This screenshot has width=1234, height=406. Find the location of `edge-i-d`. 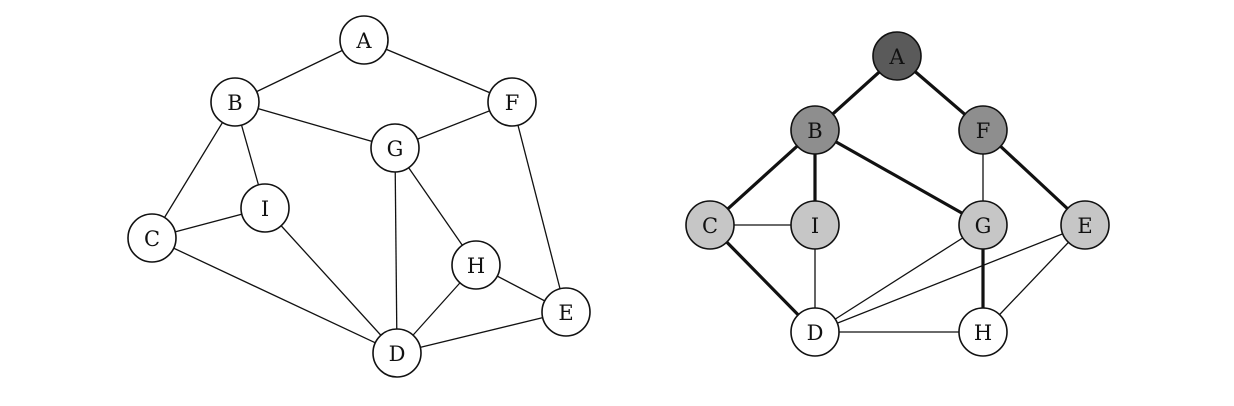

edge-i-d is located at coordinates (331, 280).